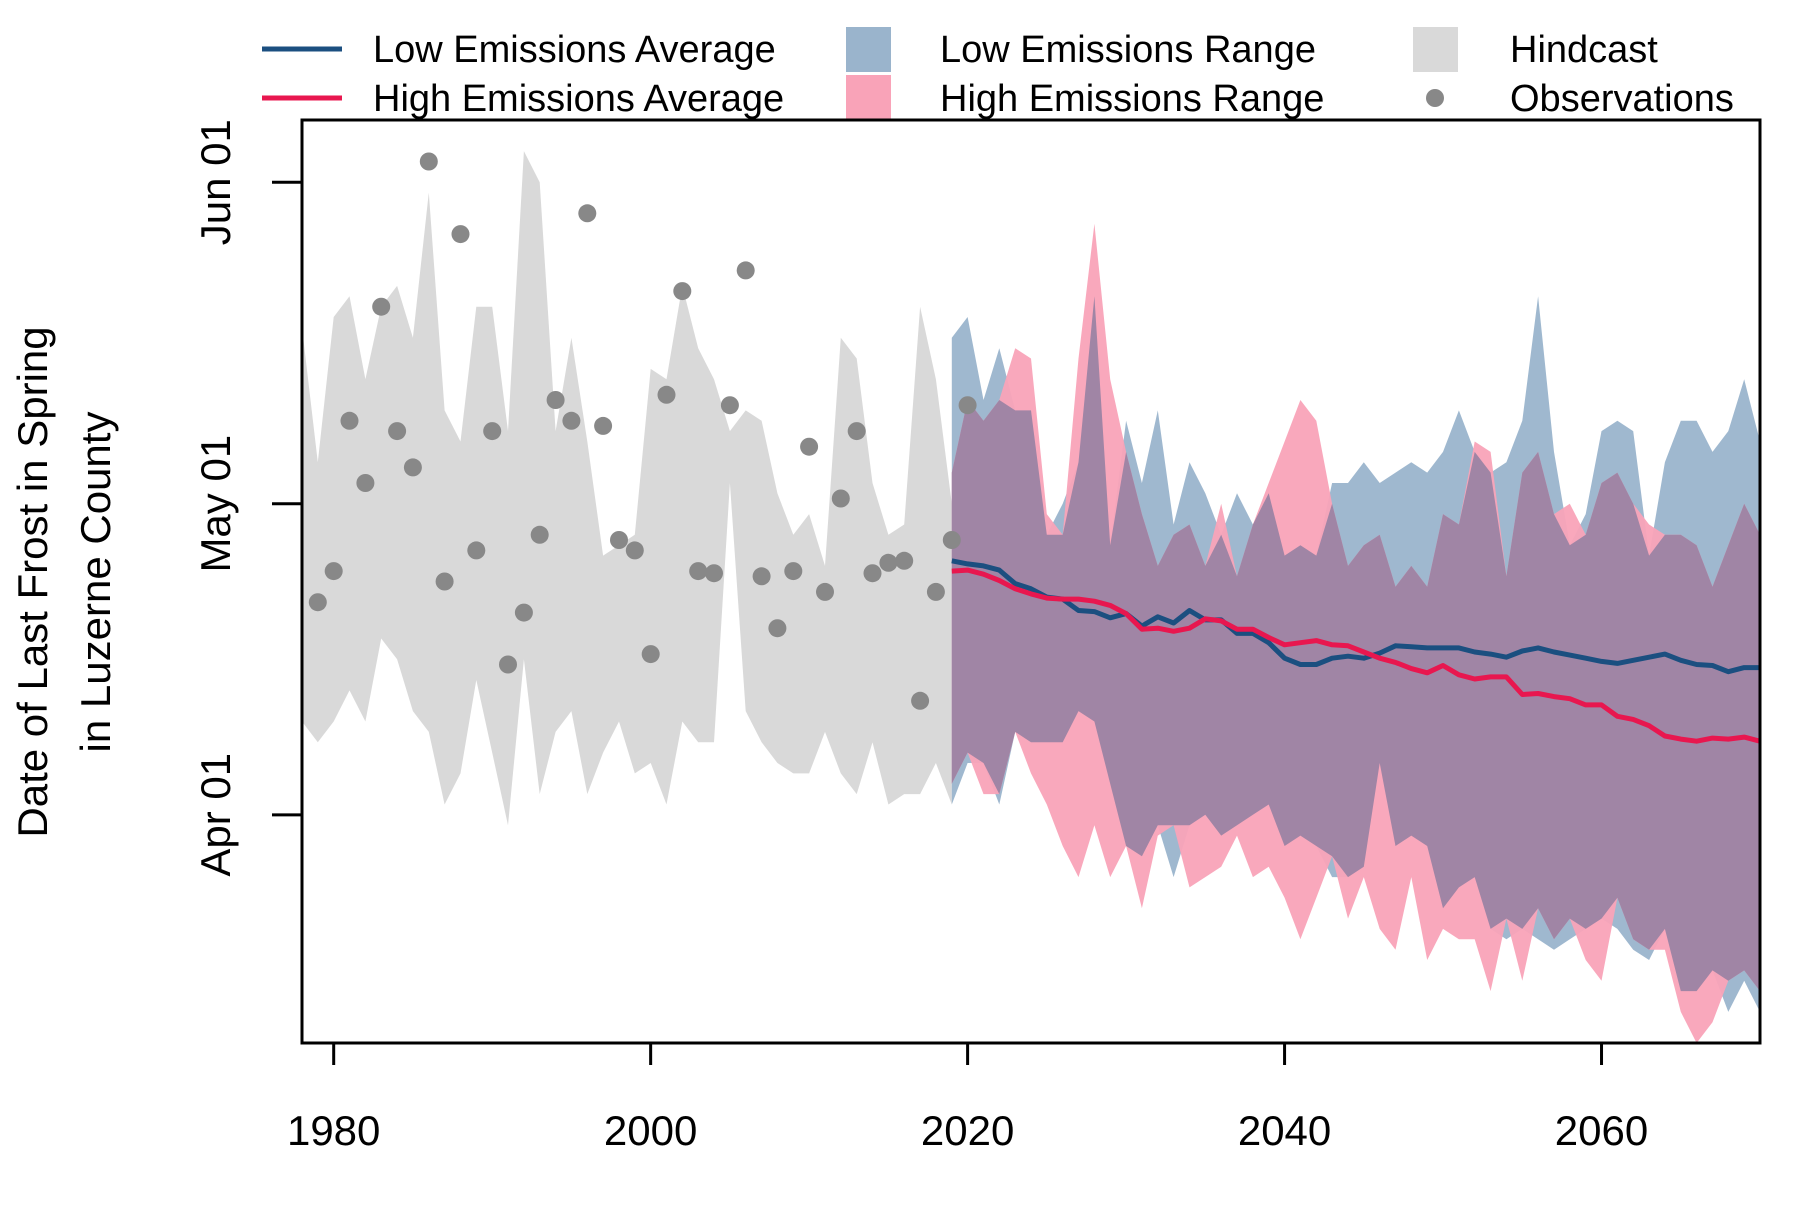 The width and height of the screenshot is (1800, 1212). Describe the element at coordinates (95, 582) in the screenshot. I see `y-axis-title-line2: in Luzerne County` at that location.